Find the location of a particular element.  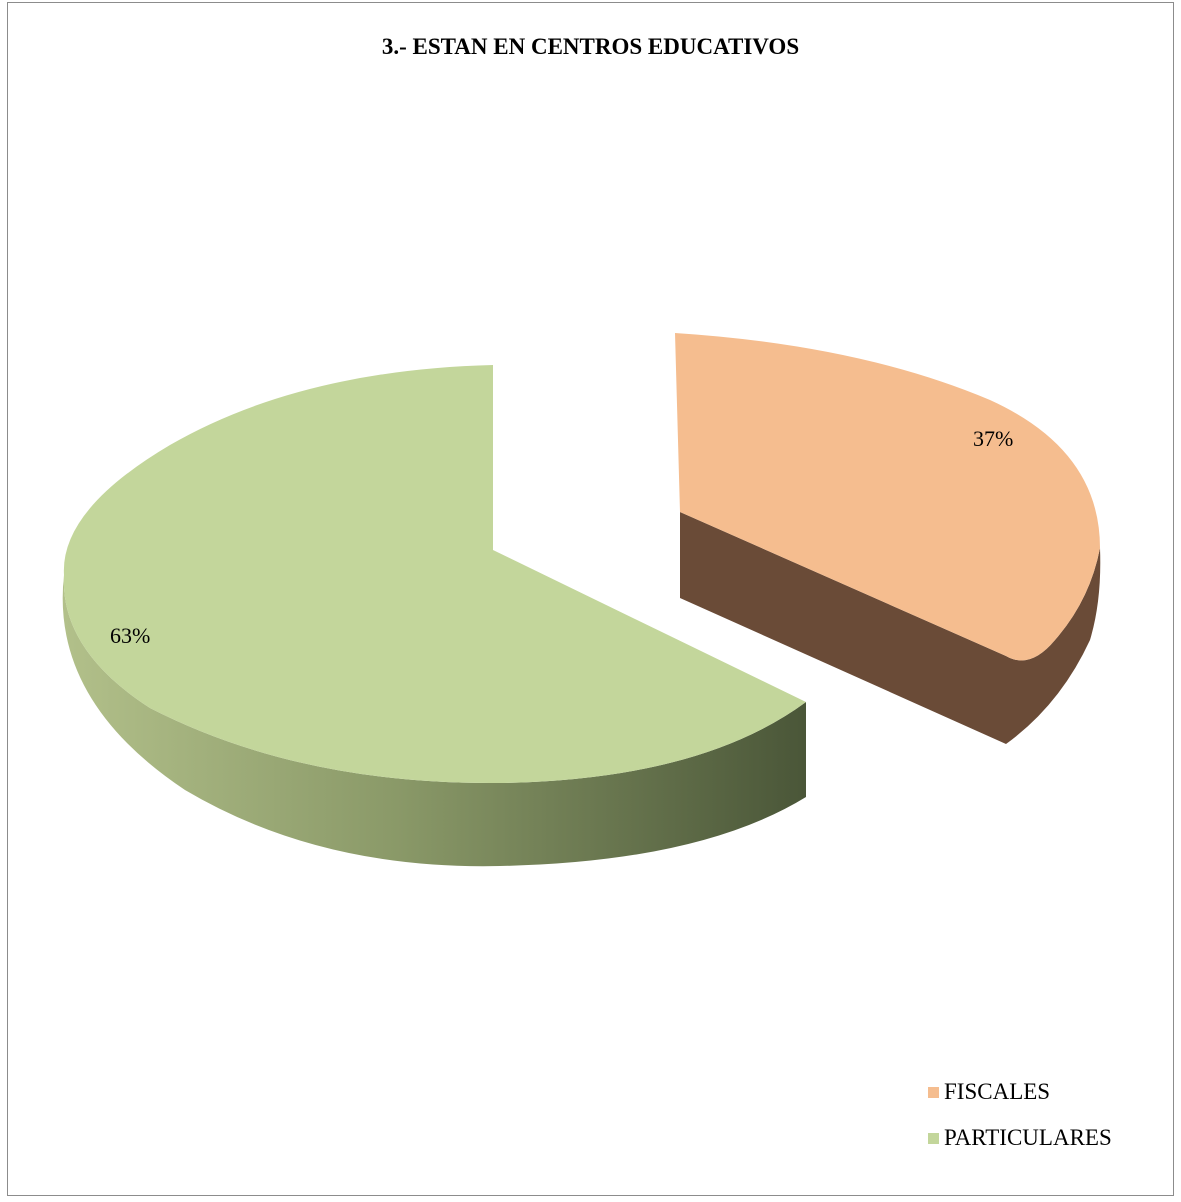

chart-title: 3.- ESTAN EN CENTROS EDUCATIVOS is located at coordinates (590, 46).